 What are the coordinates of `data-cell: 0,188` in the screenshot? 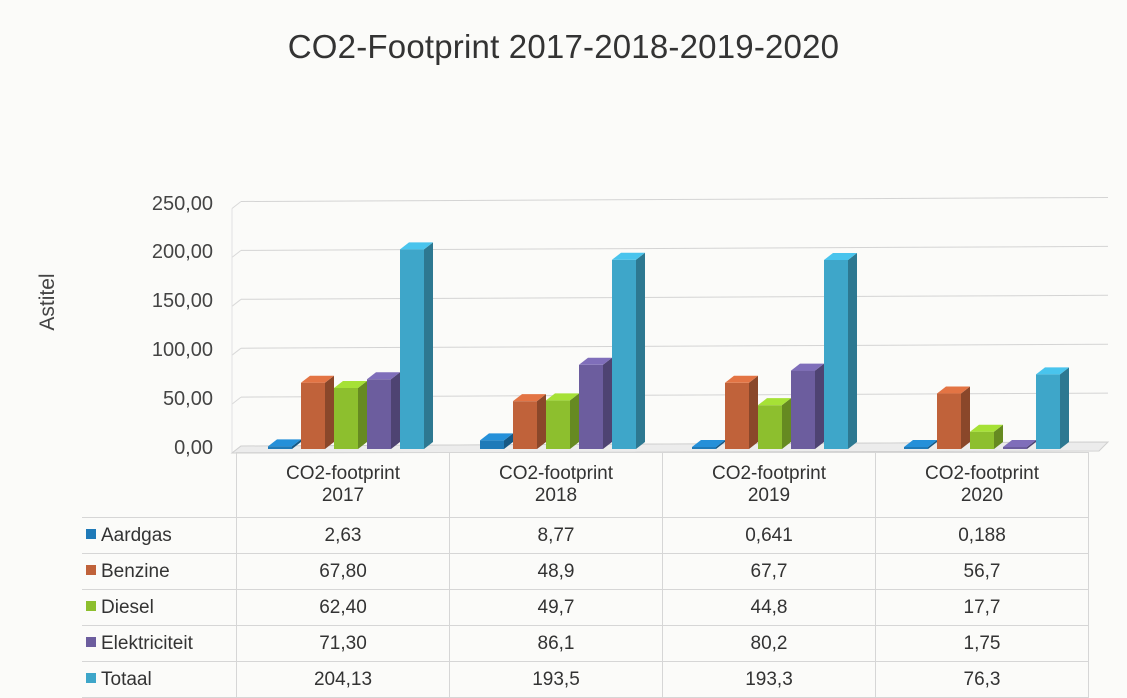 It's located at (982, 535).